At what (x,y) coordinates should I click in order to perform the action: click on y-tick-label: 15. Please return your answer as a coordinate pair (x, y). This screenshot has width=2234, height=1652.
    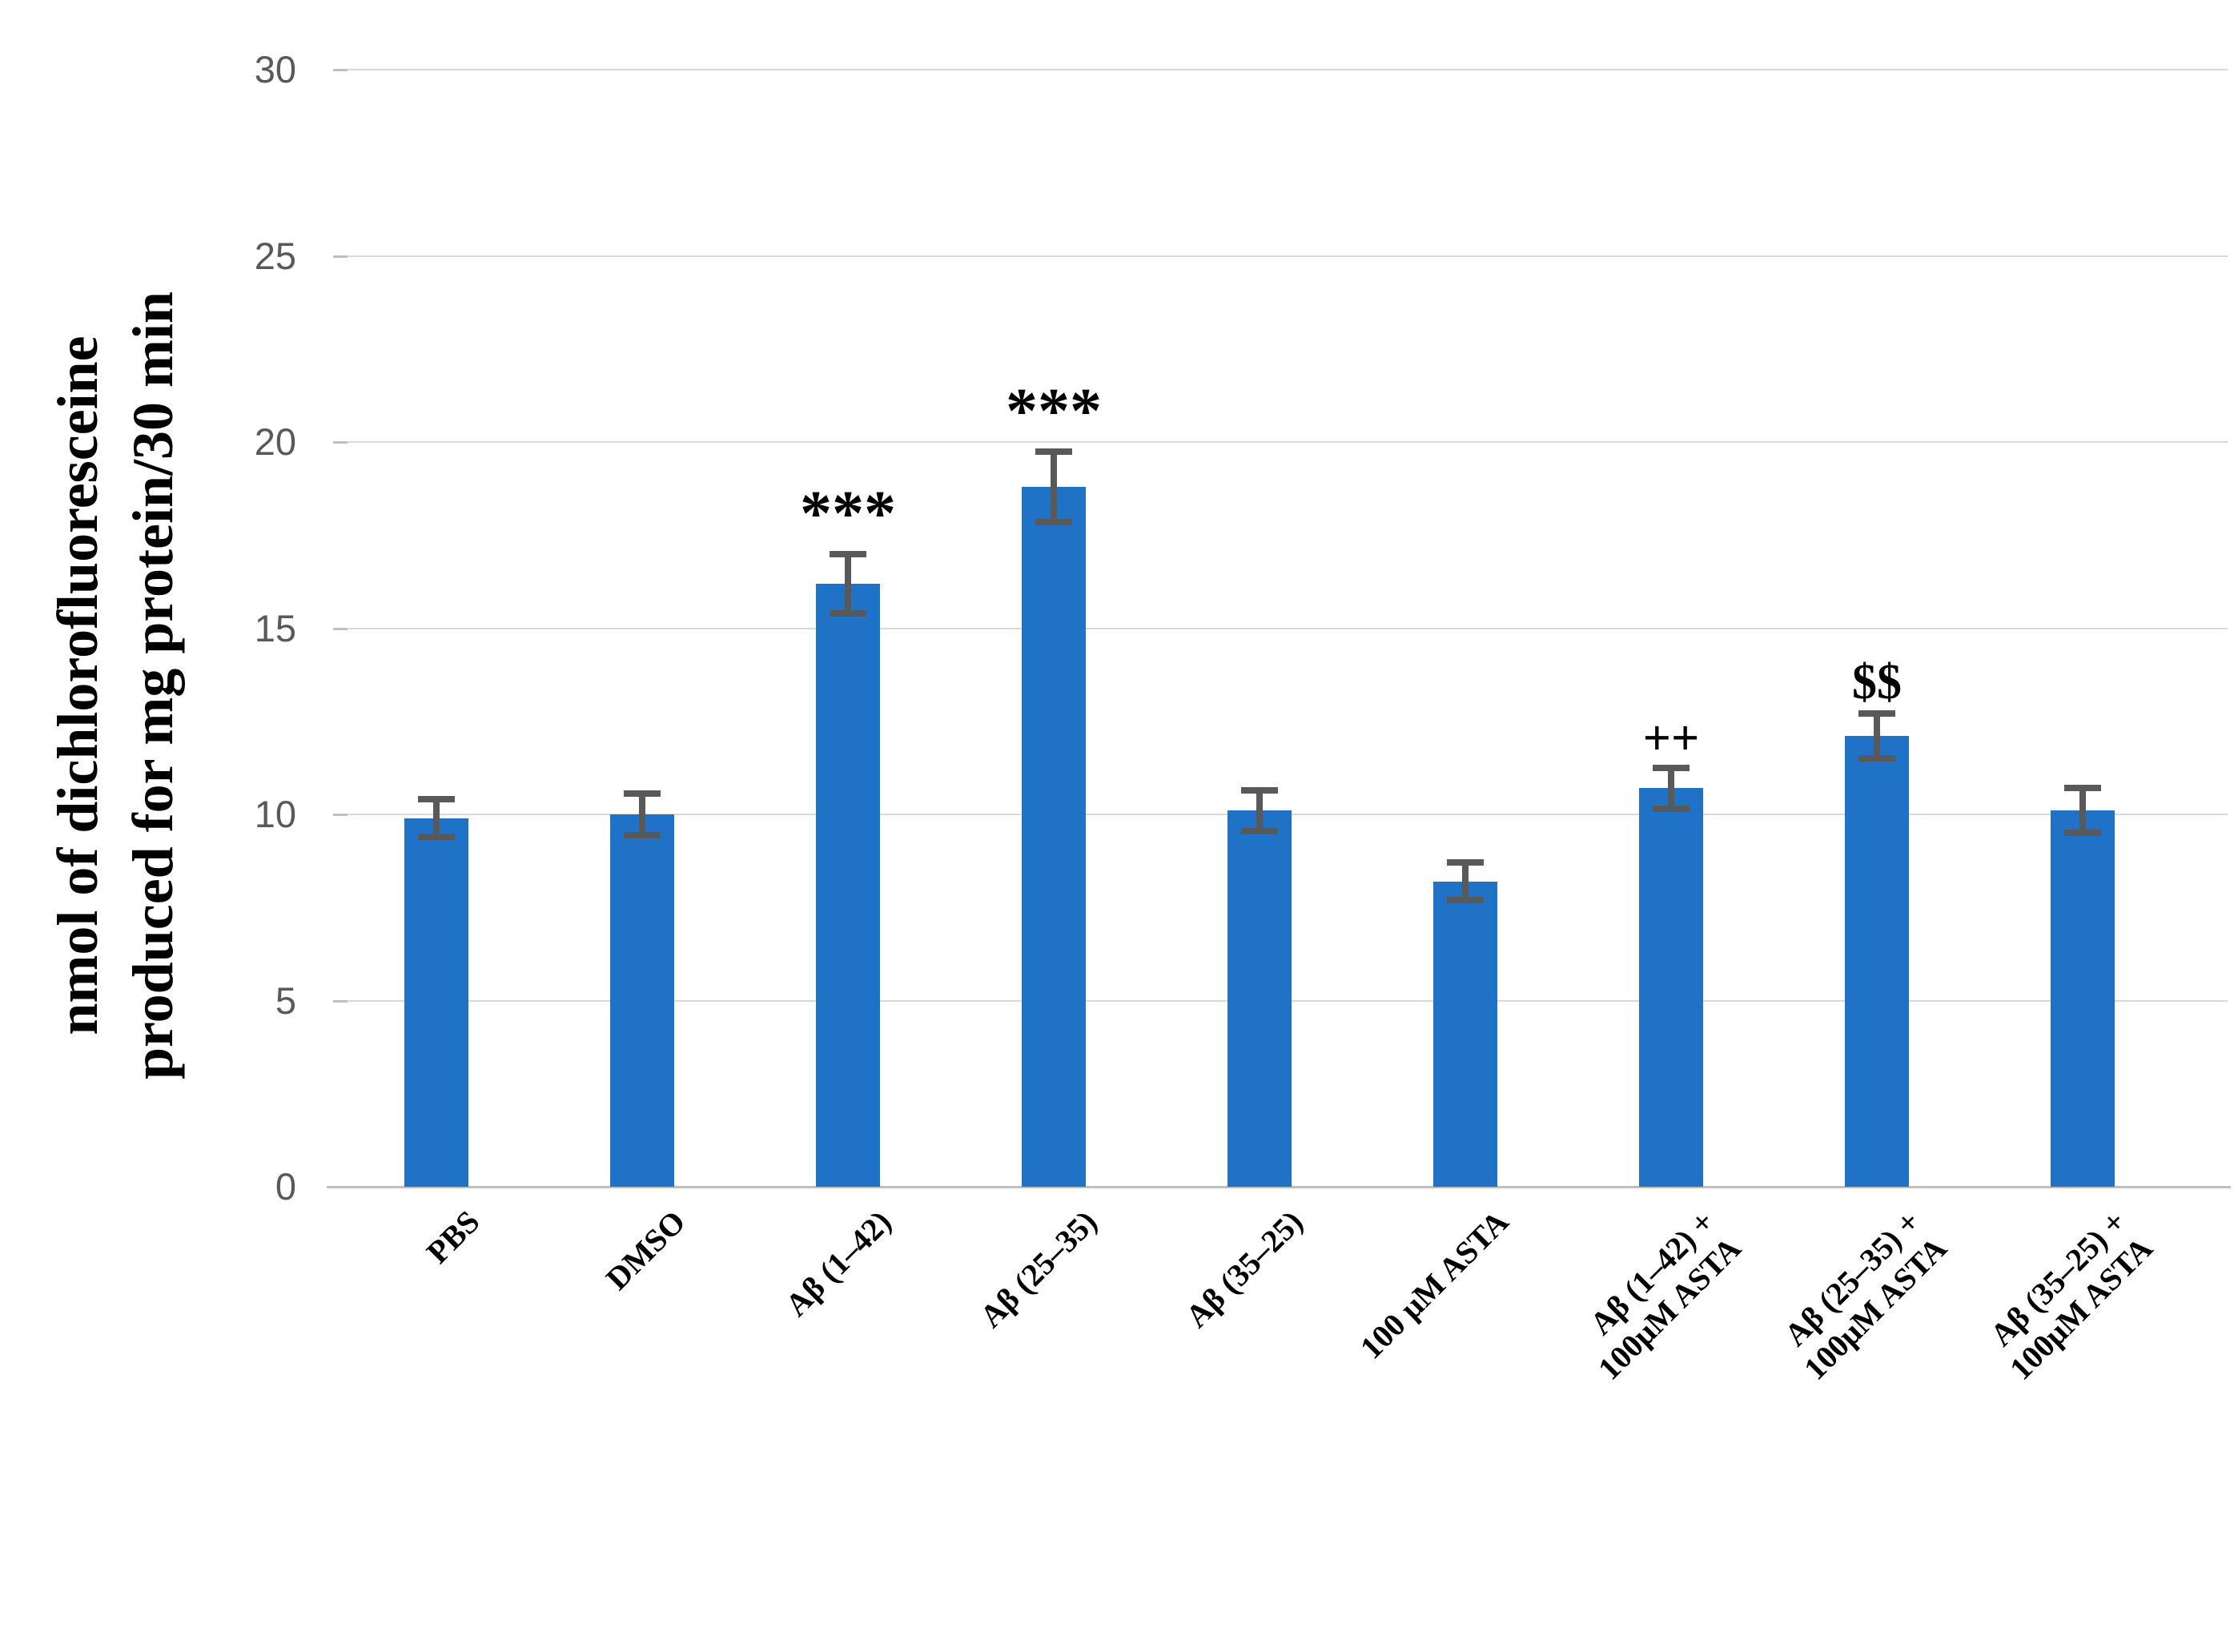
    Looking at the image, I should click on (275, 628).